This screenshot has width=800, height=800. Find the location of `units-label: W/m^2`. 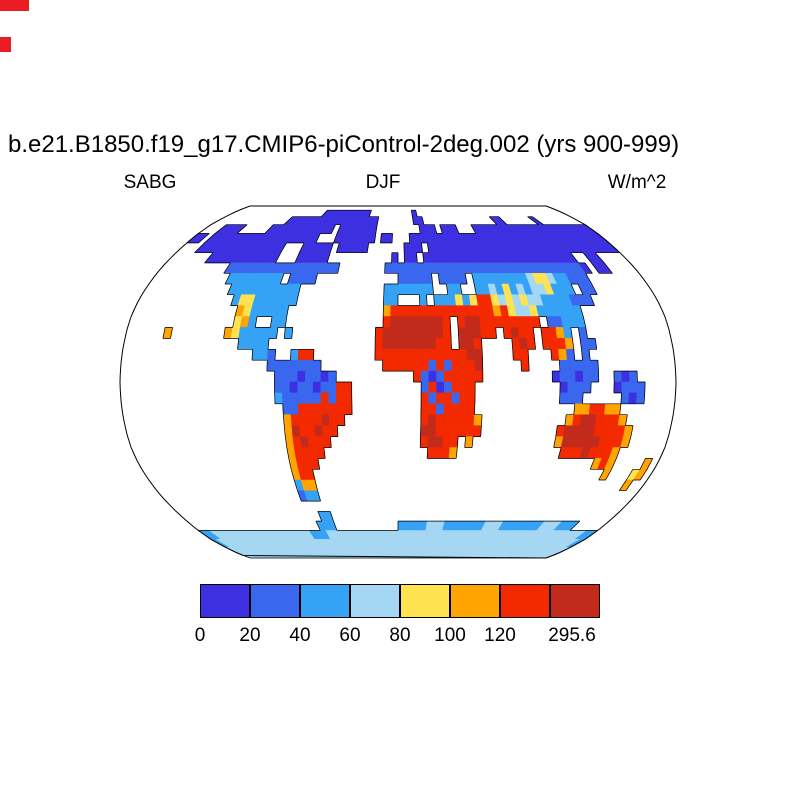

units-label: W/m^2 is located at coordinates (637, 182).